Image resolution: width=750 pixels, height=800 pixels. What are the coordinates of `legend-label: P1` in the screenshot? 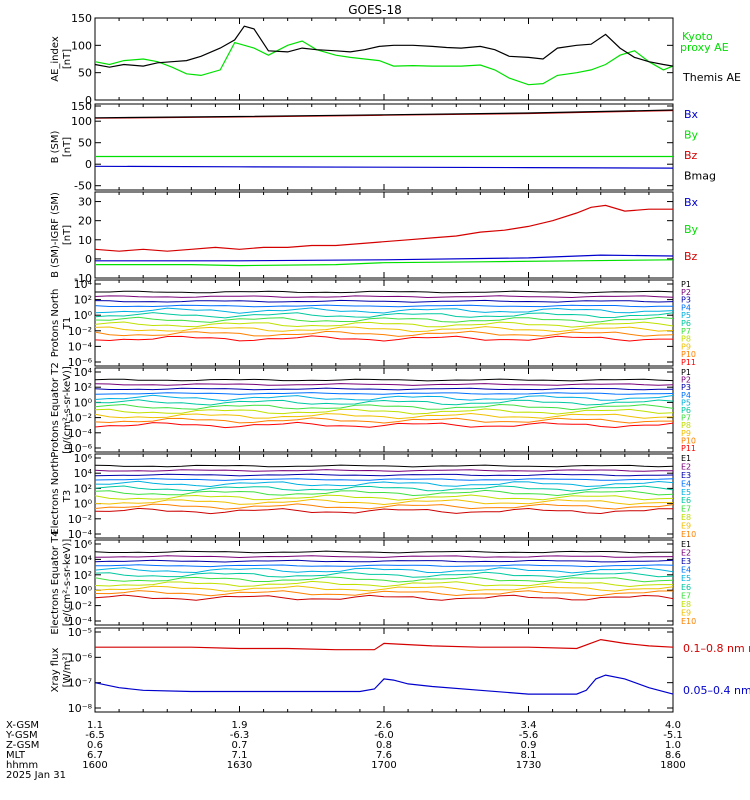 It's located at (686, 284).